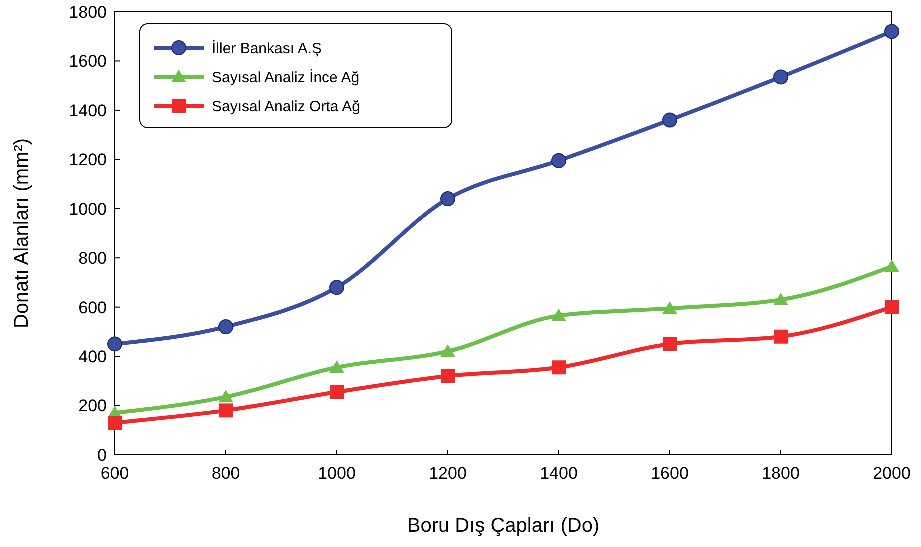 The width and height of the screenshot is (921, 547). What do you see at coordinates (102, 455) in the screenshot?
I see `y-tick-label: 0` at bounding box center [102, 455].